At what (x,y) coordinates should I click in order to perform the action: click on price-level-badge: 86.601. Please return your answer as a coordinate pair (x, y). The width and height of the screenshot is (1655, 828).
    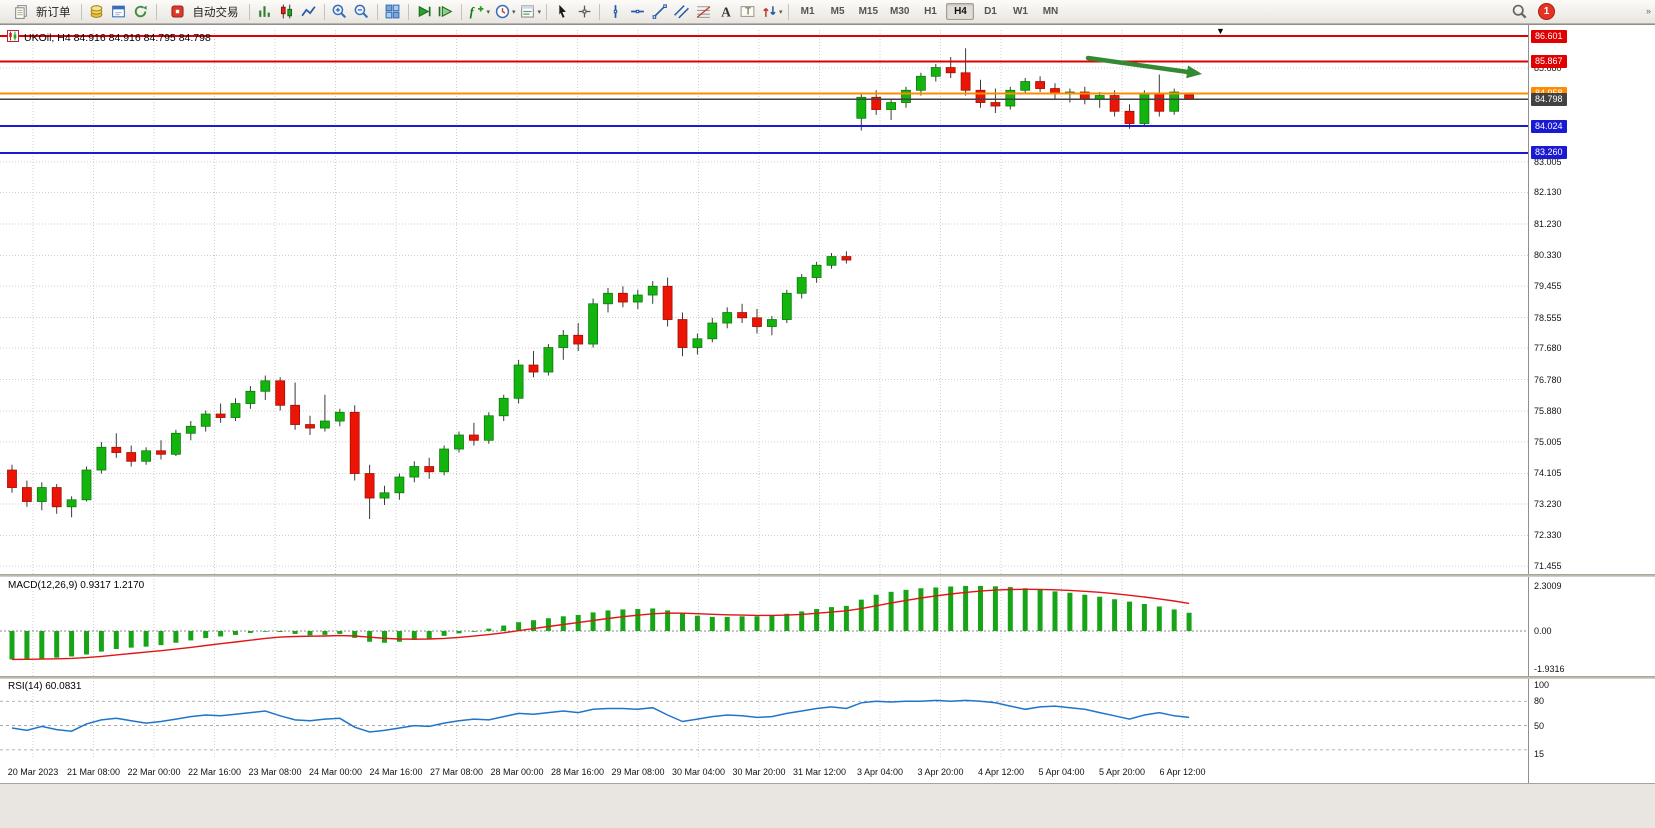
    Looking at the image, I should click on (1549, 36).